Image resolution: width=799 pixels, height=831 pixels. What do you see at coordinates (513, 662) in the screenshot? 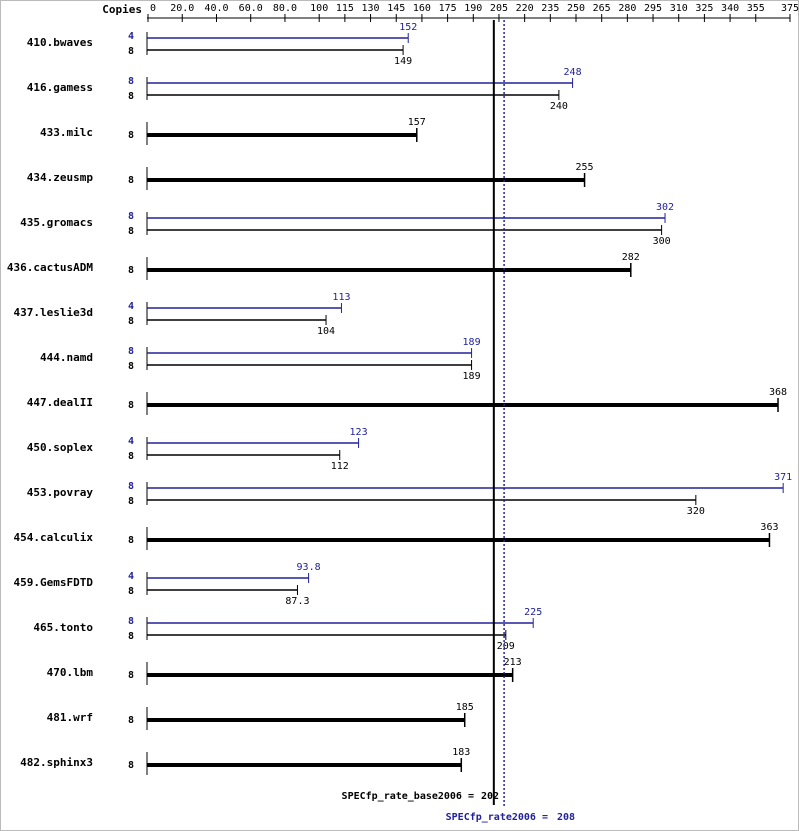
I see `value-label: 213` at bounding box center [513, 662].